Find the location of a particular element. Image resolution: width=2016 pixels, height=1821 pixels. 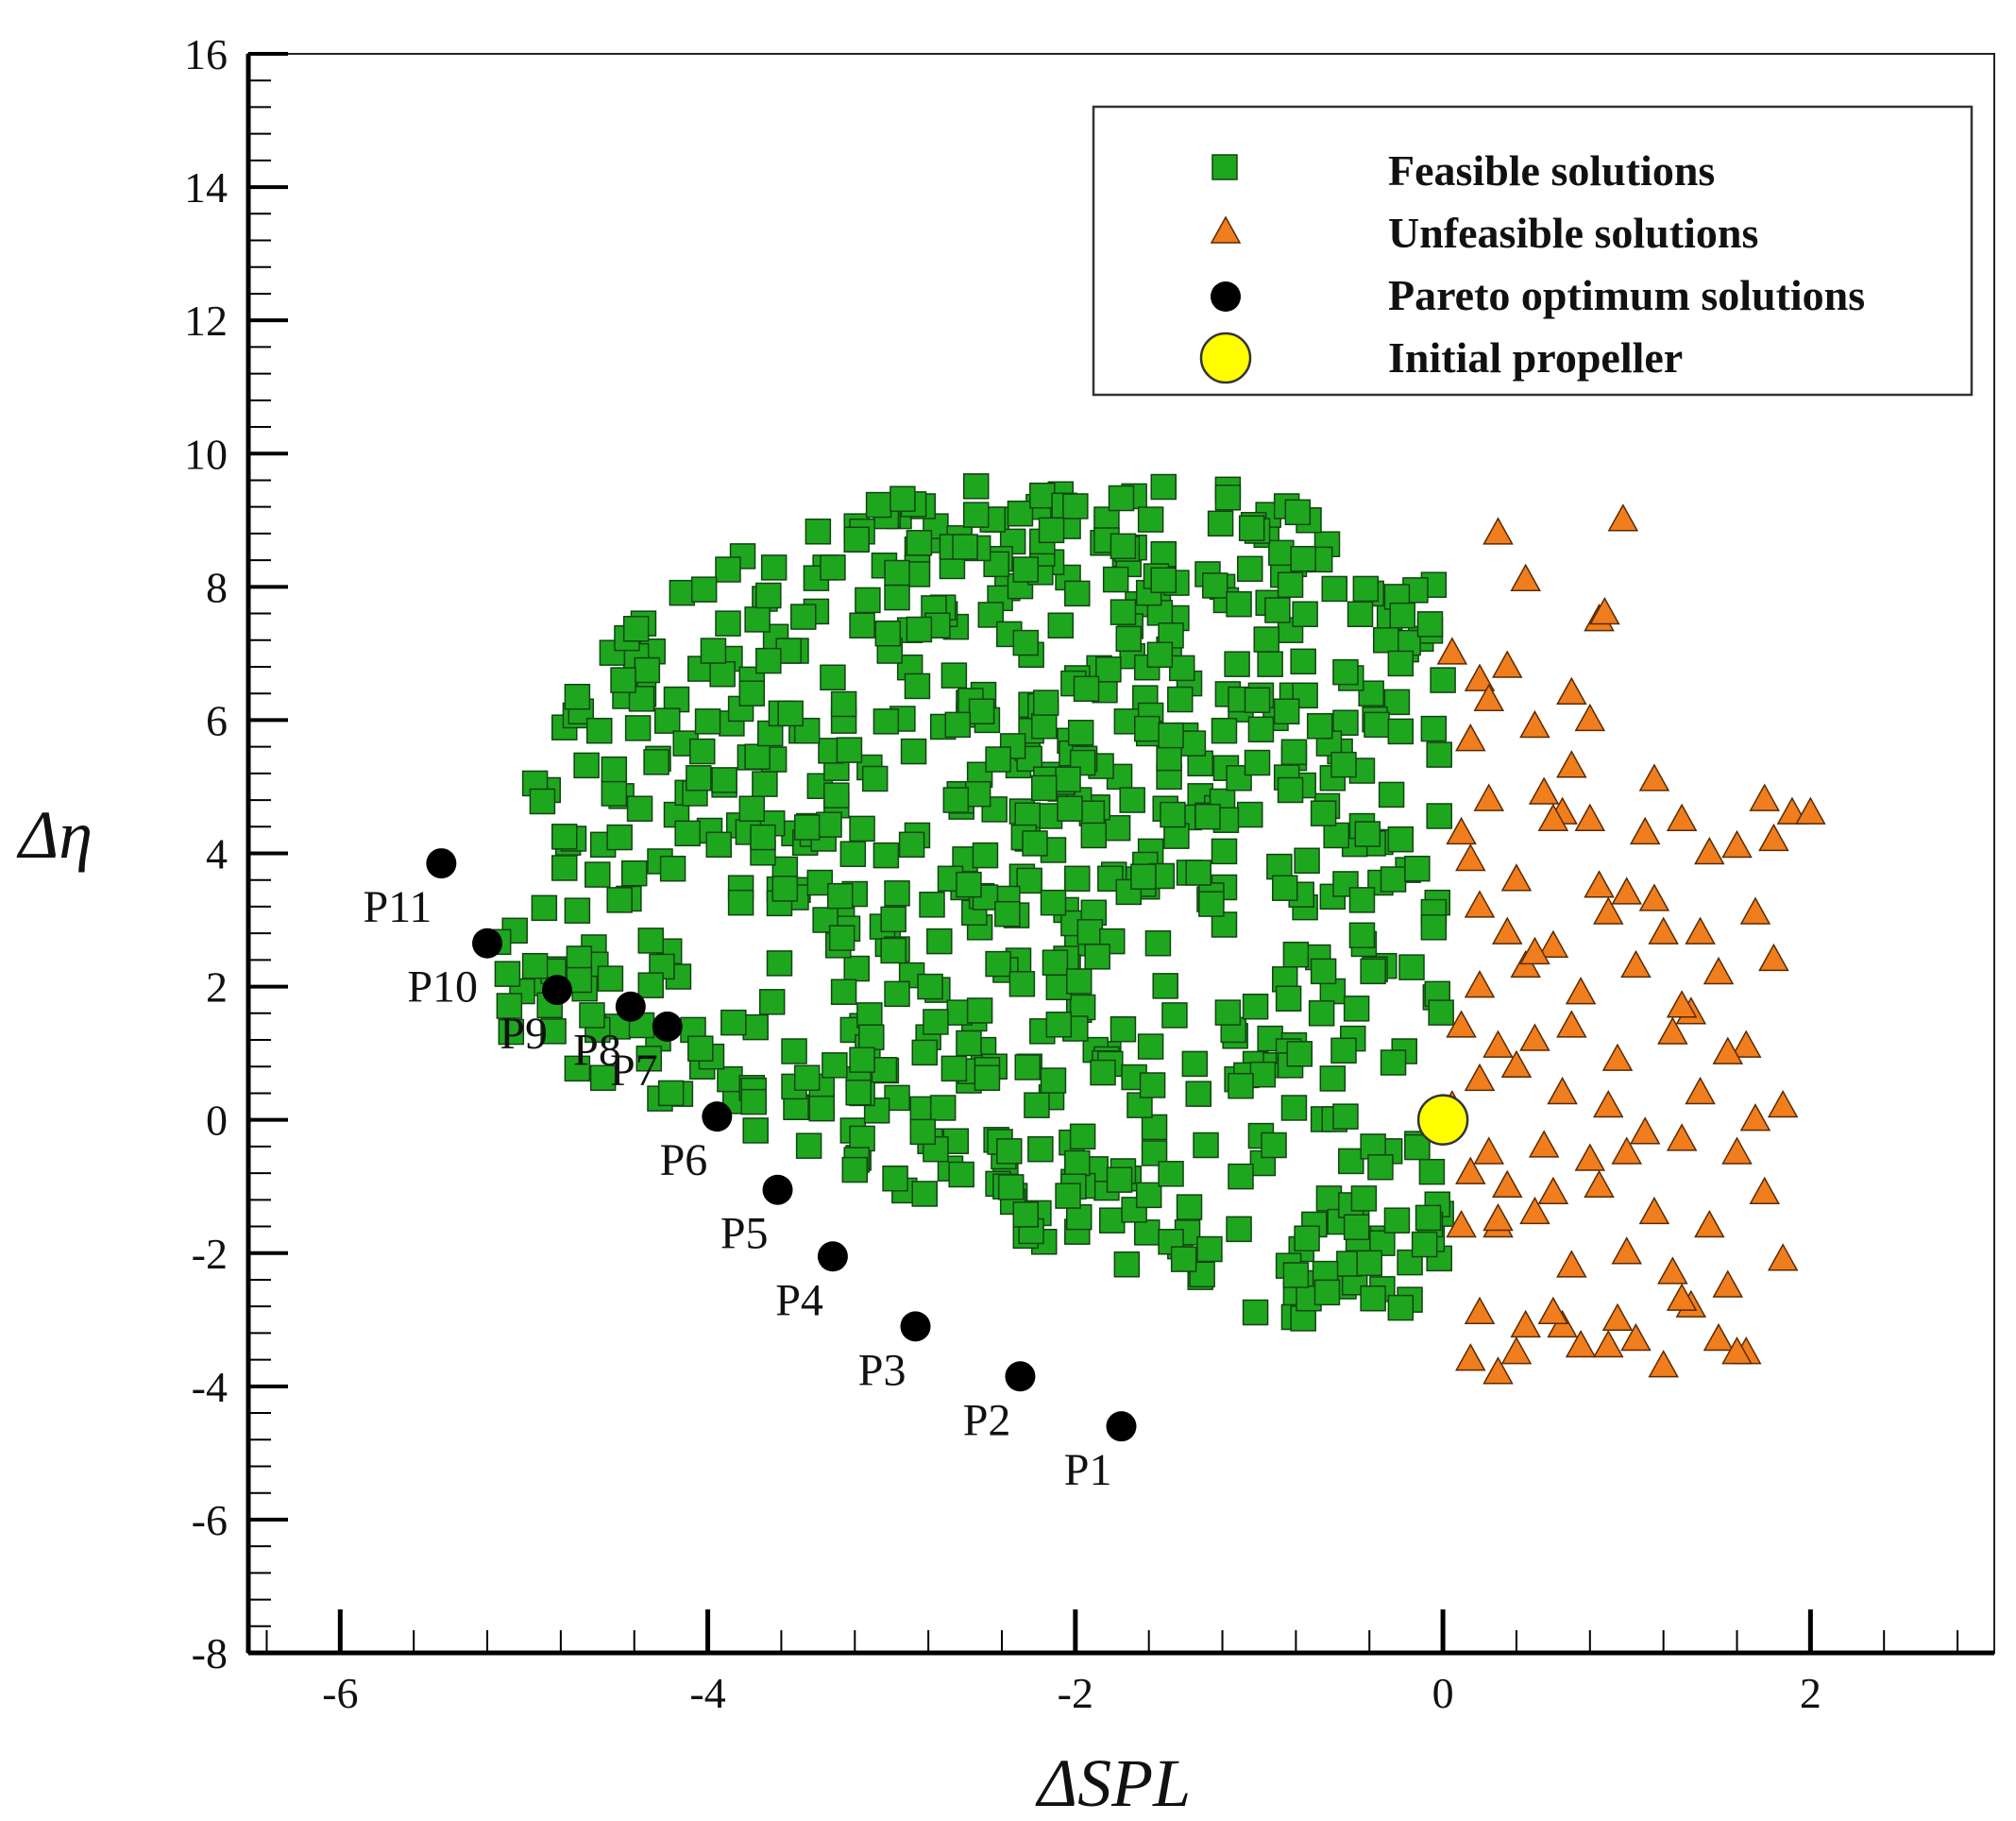

pareto-label: P8 is located at coordinates (597, 1051).